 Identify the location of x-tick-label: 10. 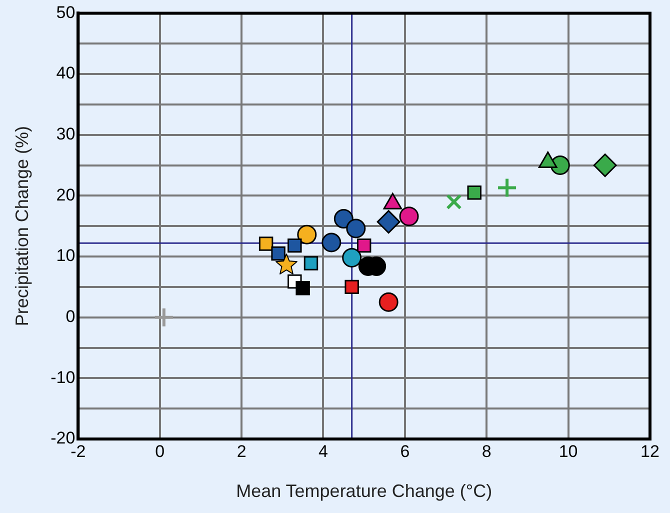
(568, 451).